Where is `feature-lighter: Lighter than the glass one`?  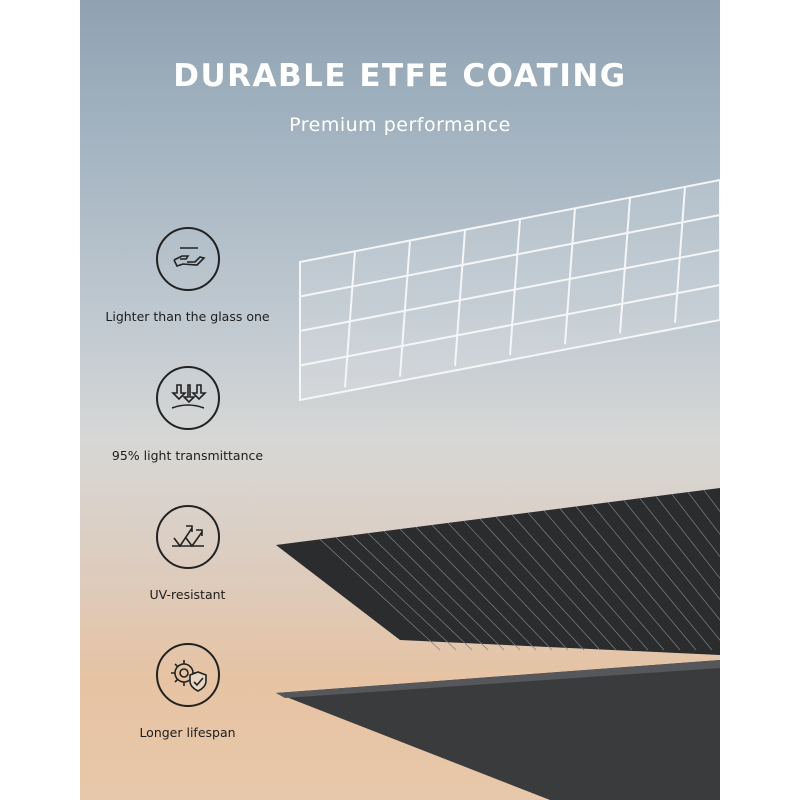 feature-lighter: Lighter than the glass one is located at coordinates (187, 275).